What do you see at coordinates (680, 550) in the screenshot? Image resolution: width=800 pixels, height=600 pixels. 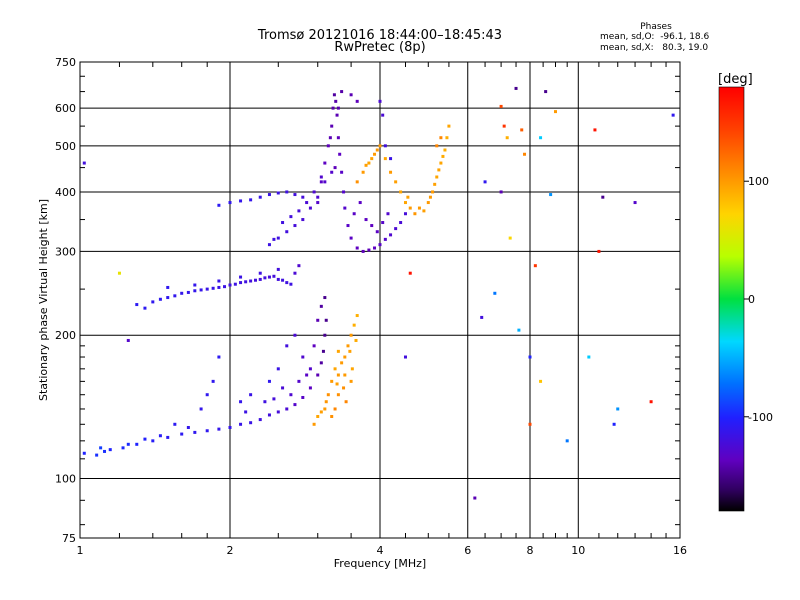 I see `x-tick-label: 16` at bounding box center [680, 550].